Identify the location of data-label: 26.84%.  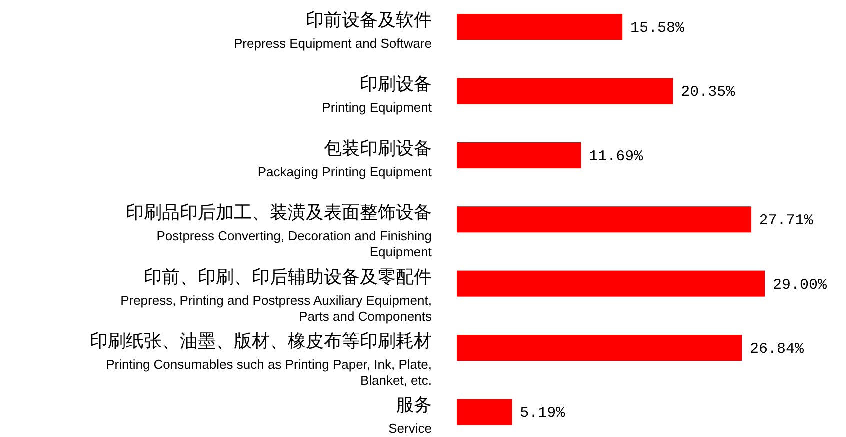
(778, 349).